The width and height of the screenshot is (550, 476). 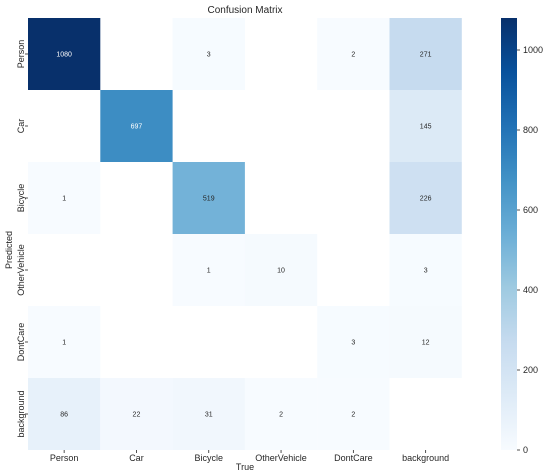 I want to click on x-tick-label: Bicycle, so click(x=208, y=458).